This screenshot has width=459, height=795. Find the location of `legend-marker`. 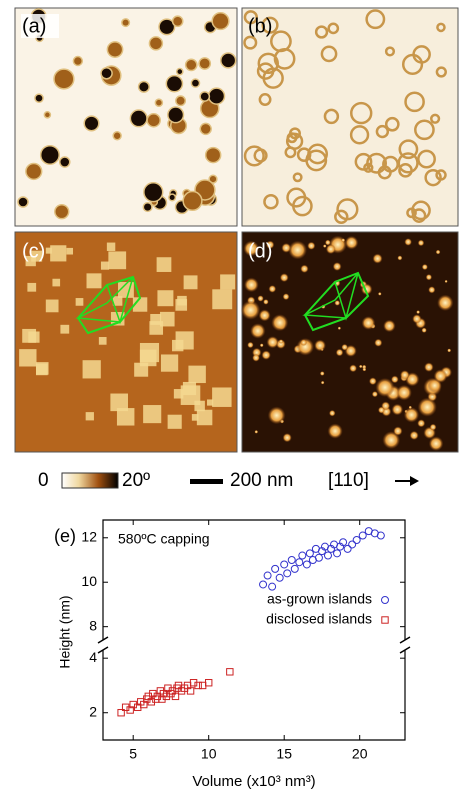

legend-marker is located at coordinates (385, 600).